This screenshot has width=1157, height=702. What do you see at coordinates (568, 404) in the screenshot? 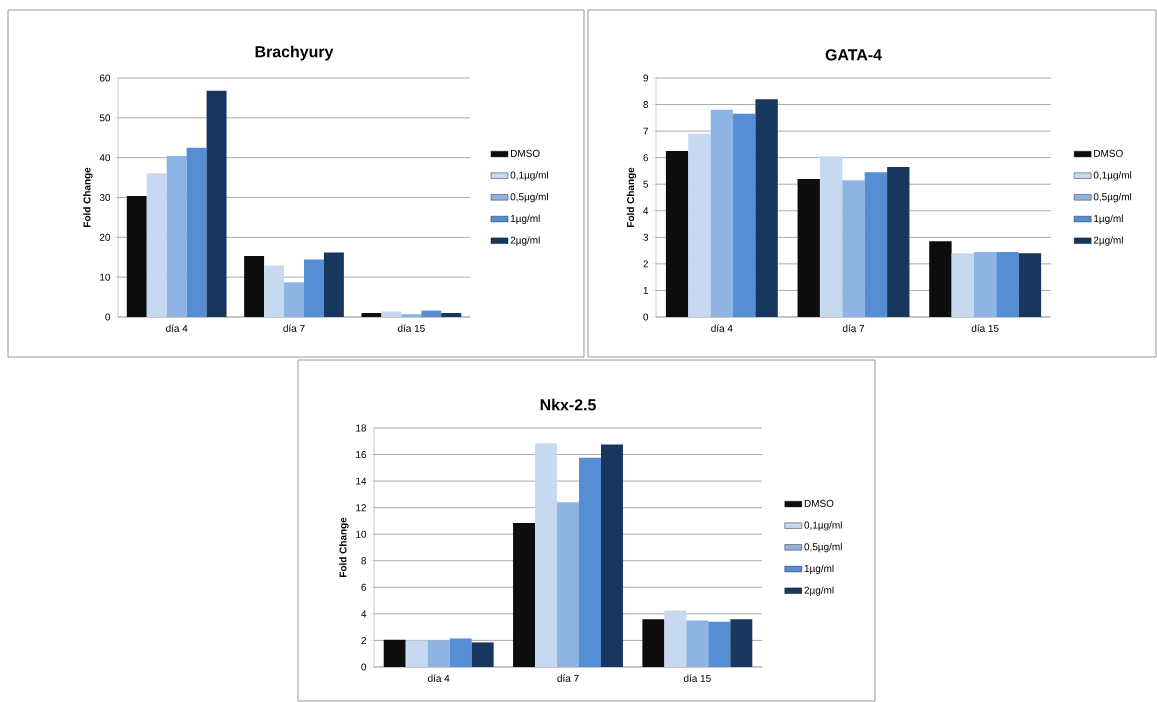
I see `chart-title: Nkx-2.5` at bounding box center [568, 404].